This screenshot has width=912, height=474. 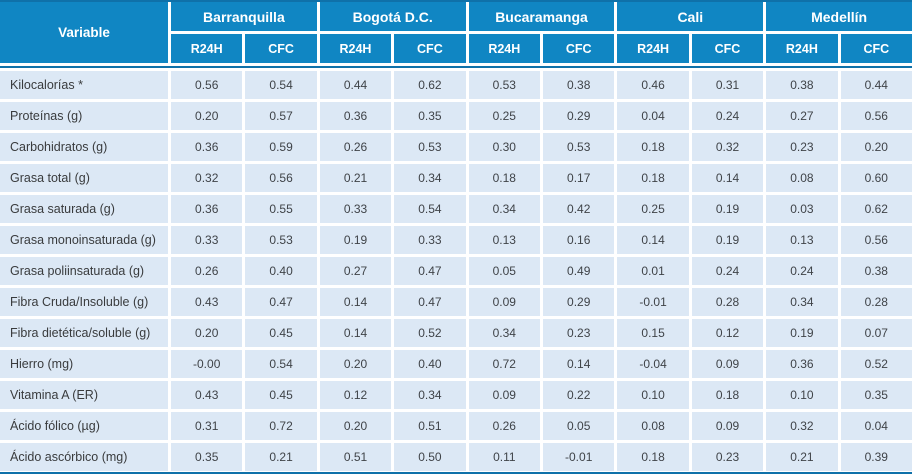 I want to click on header-divider-rule, so click(x=456, y=67).